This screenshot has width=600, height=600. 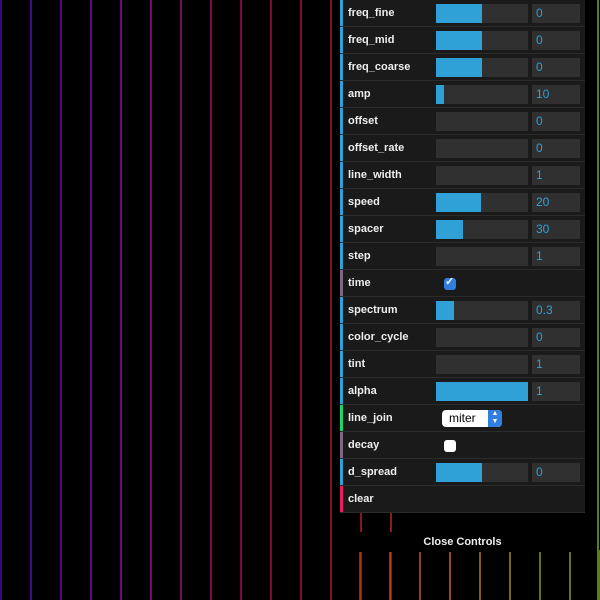 I want to click on number-input: 20, so click(x=556, y=202).